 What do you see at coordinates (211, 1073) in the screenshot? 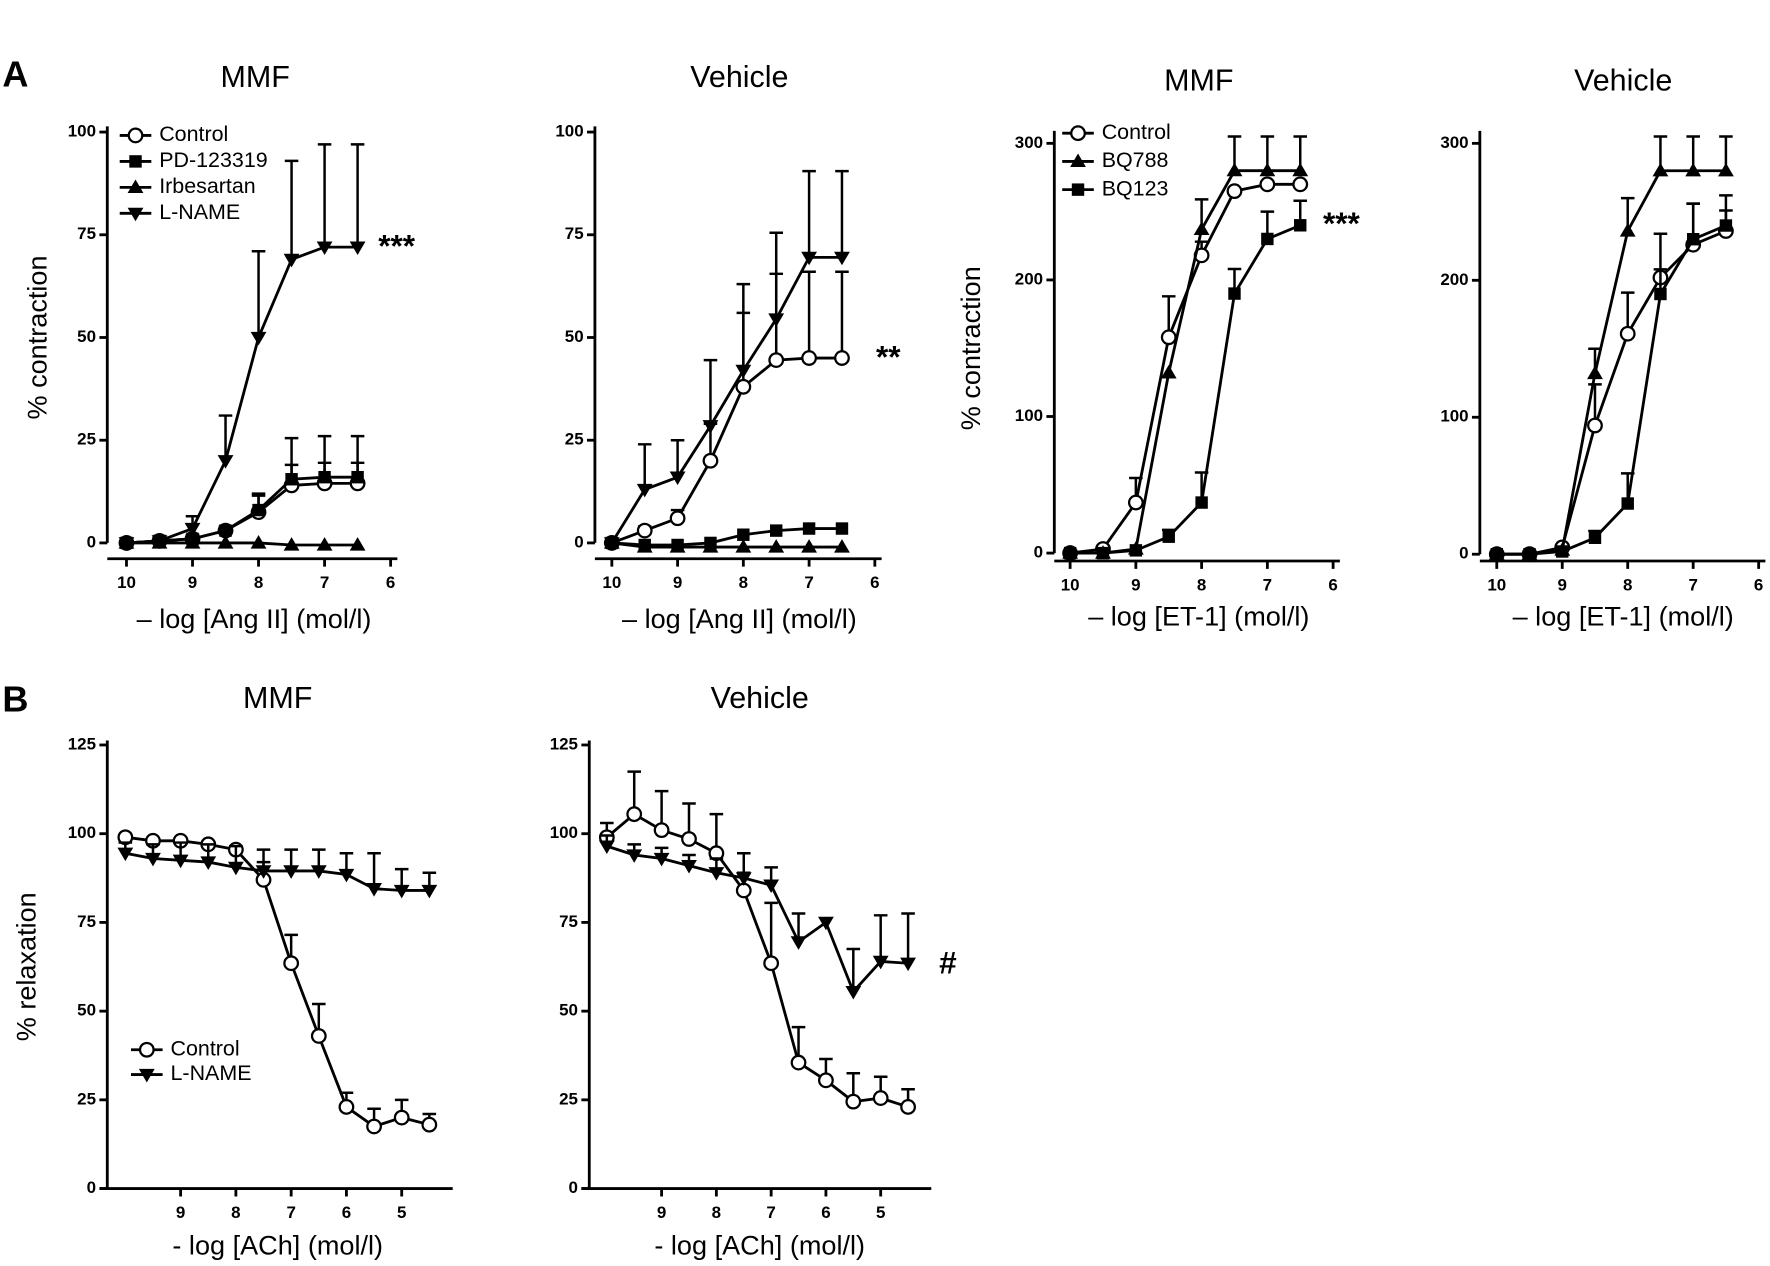
I see `legend-label: L-NAME` at bounding box center [211, 1073].